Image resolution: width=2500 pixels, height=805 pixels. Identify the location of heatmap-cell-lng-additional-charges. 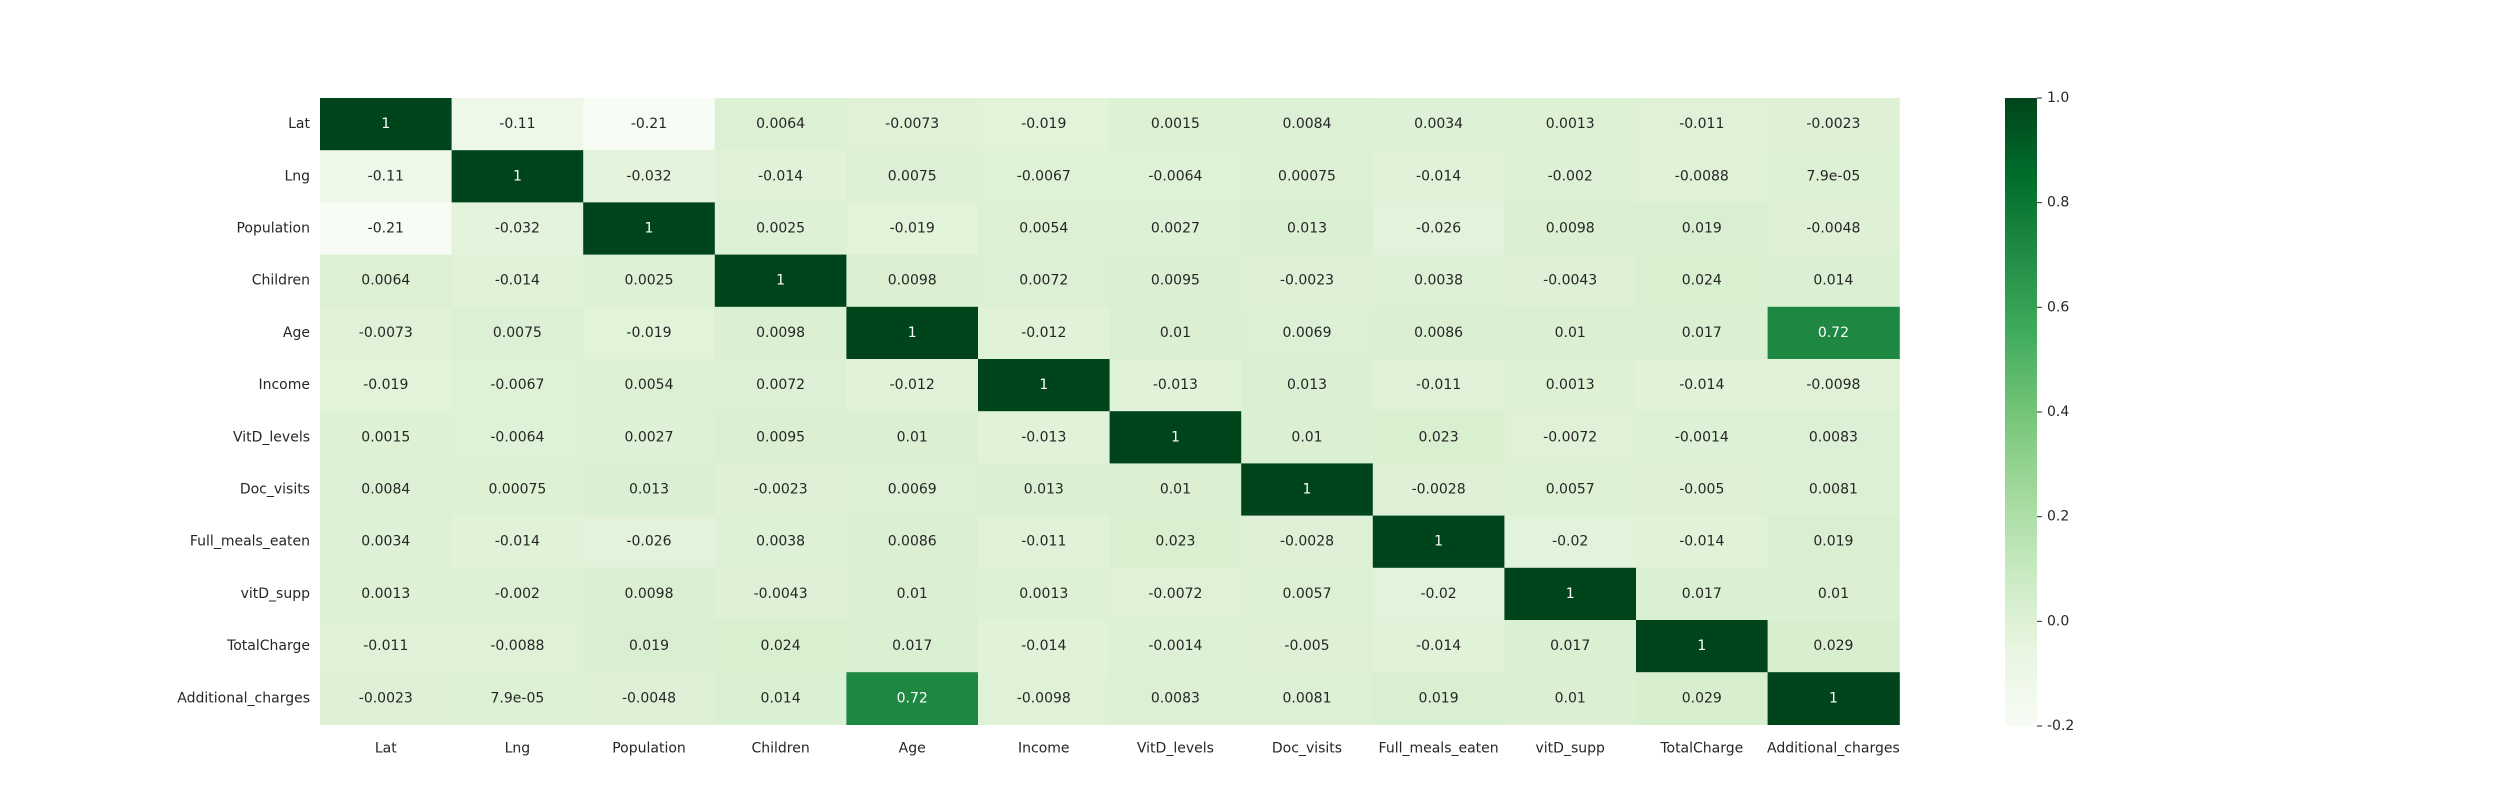
(1833, 176).